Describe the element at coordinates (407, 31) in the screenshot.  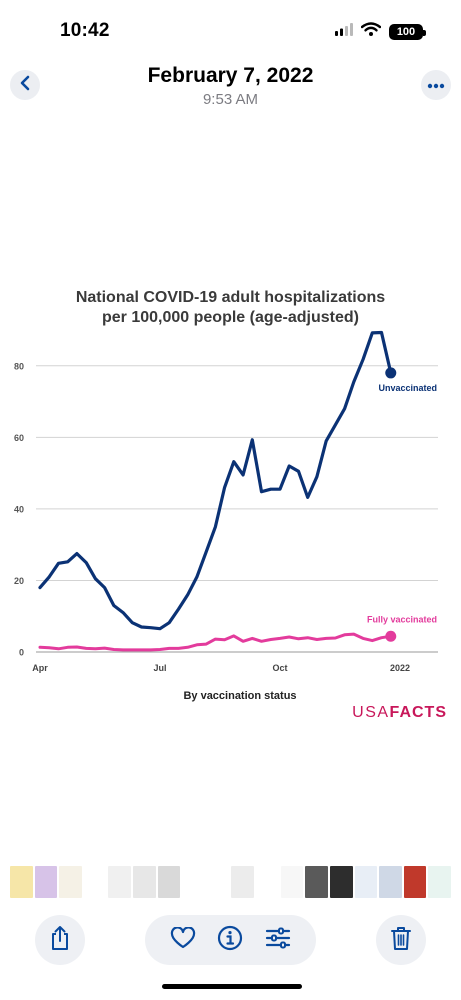
I see `battery-indicator: 100` at that location.